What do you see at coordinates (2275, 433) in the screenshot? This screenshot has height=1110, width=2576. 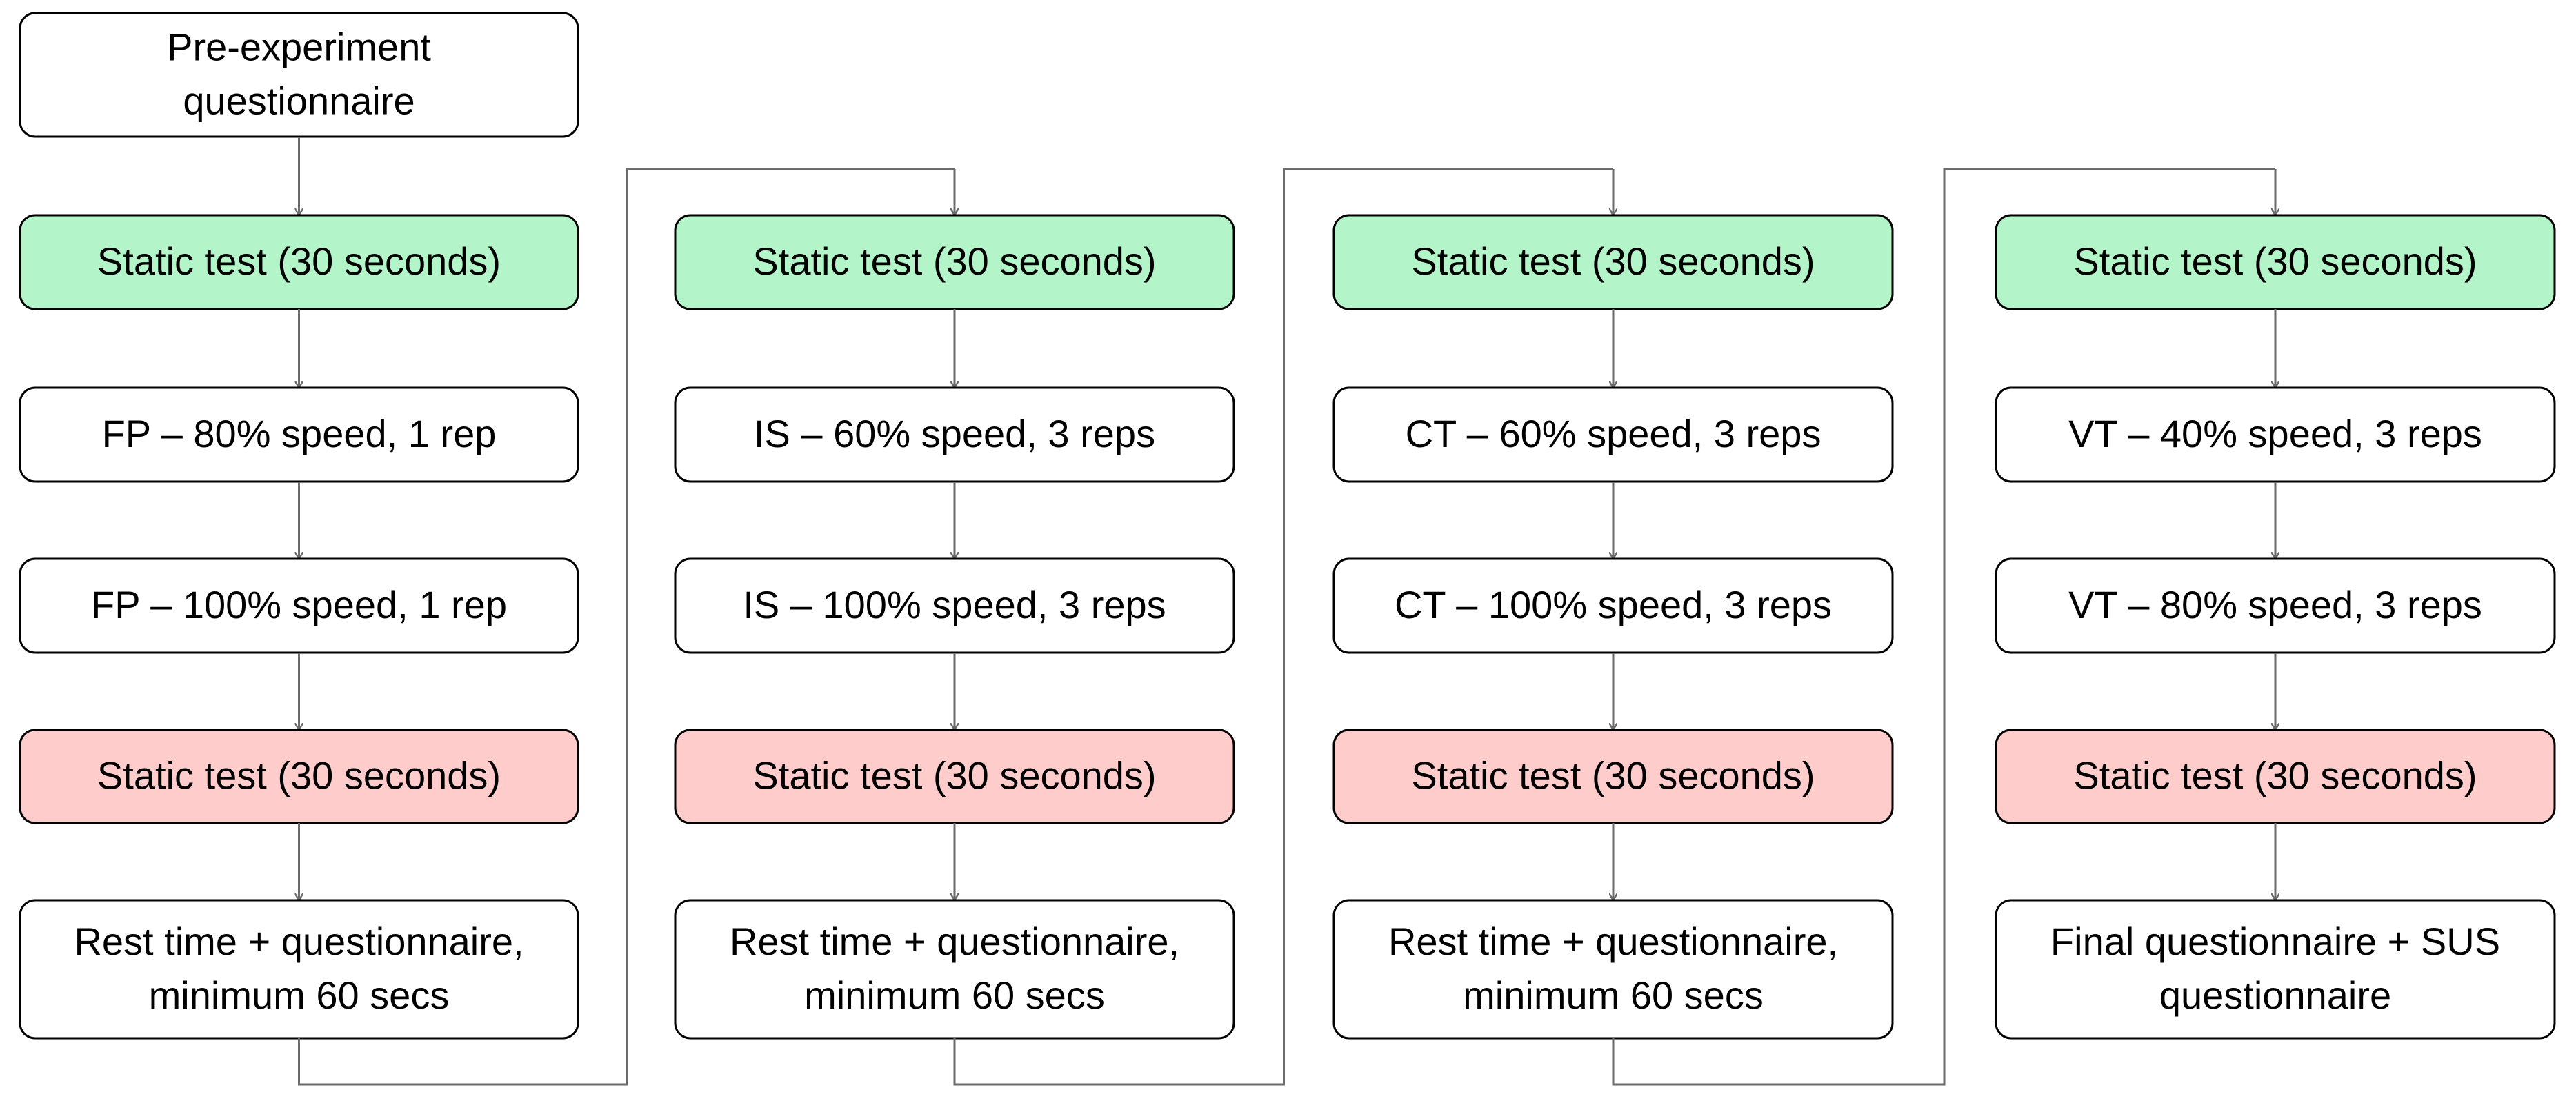 I see `step-label: VT – 40% speed, 3 reps` at bounding box center [2275, 433].